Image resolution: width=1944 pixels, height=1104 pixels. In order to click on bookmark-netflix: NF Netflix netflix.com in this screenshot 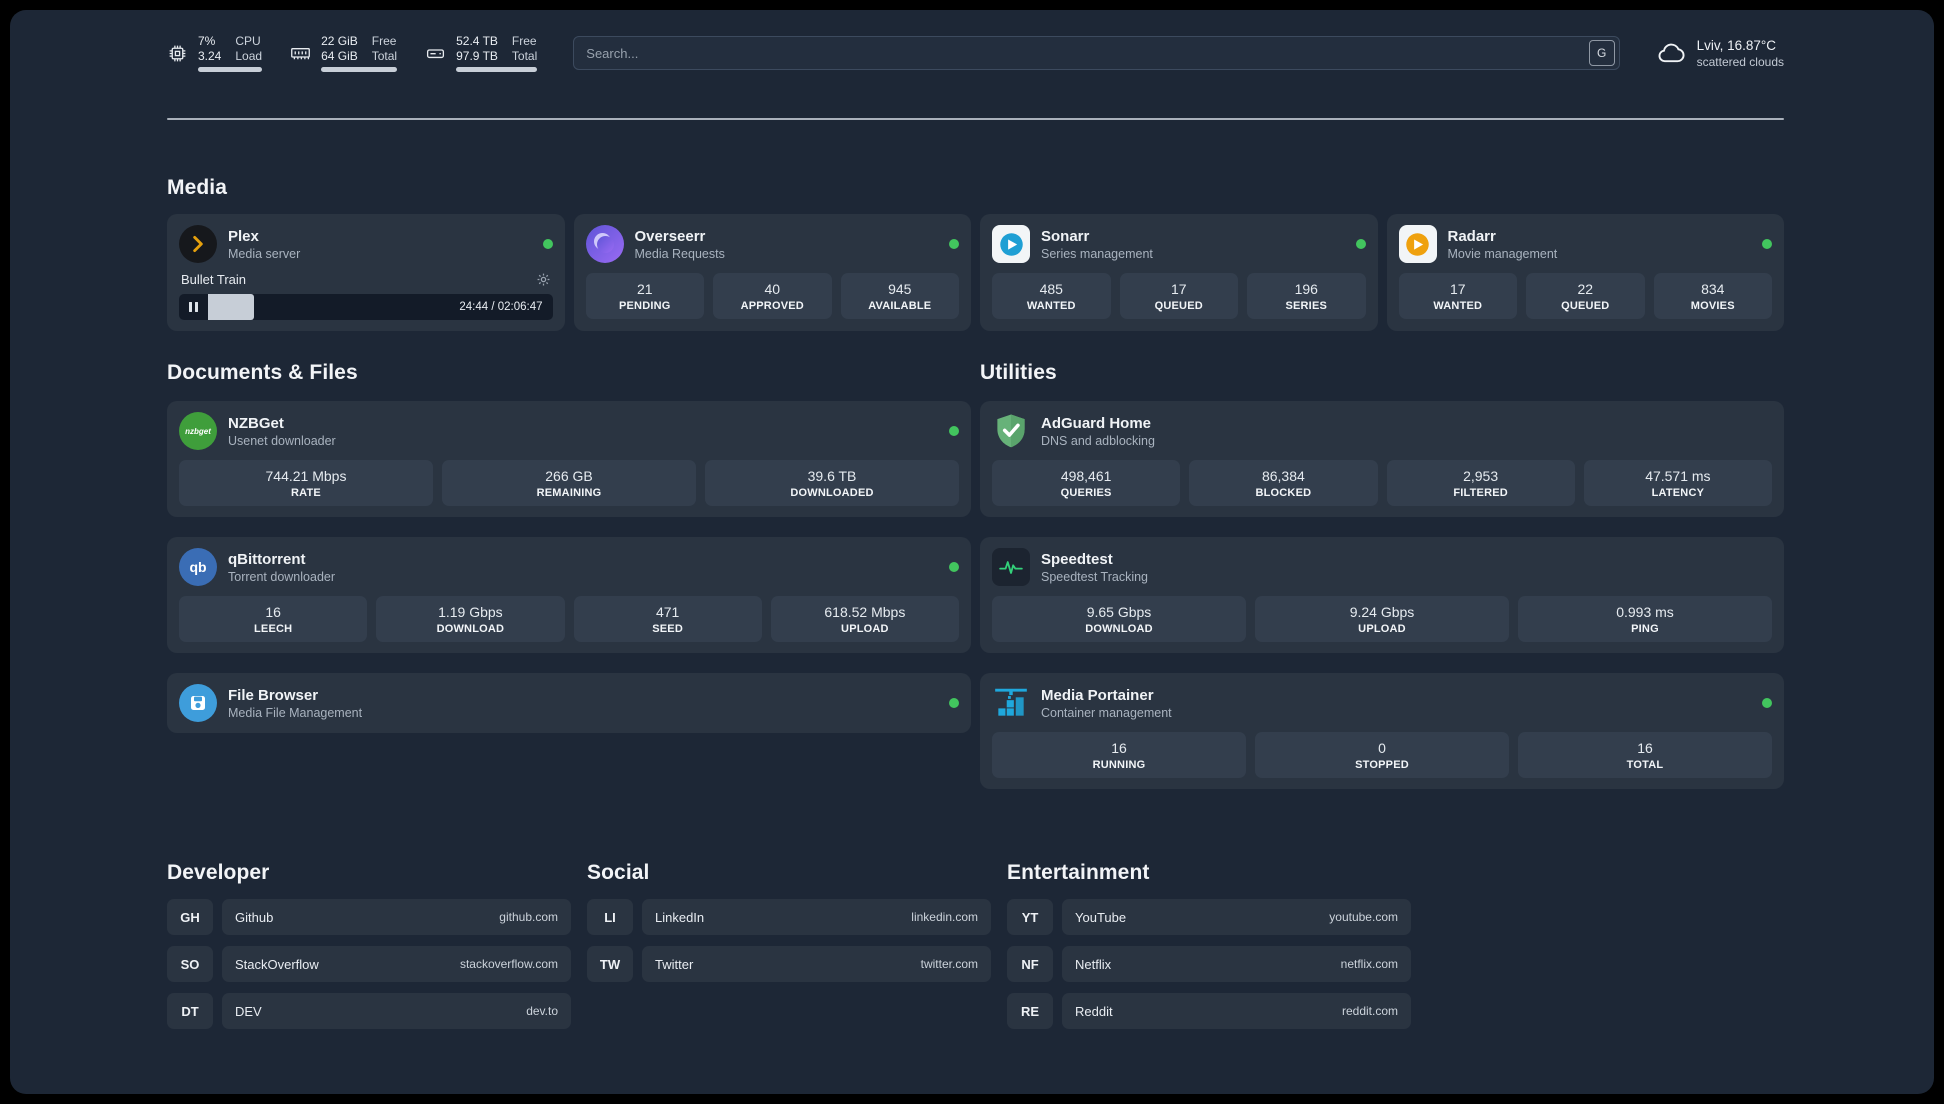, I will do `click(1209, 964)`.